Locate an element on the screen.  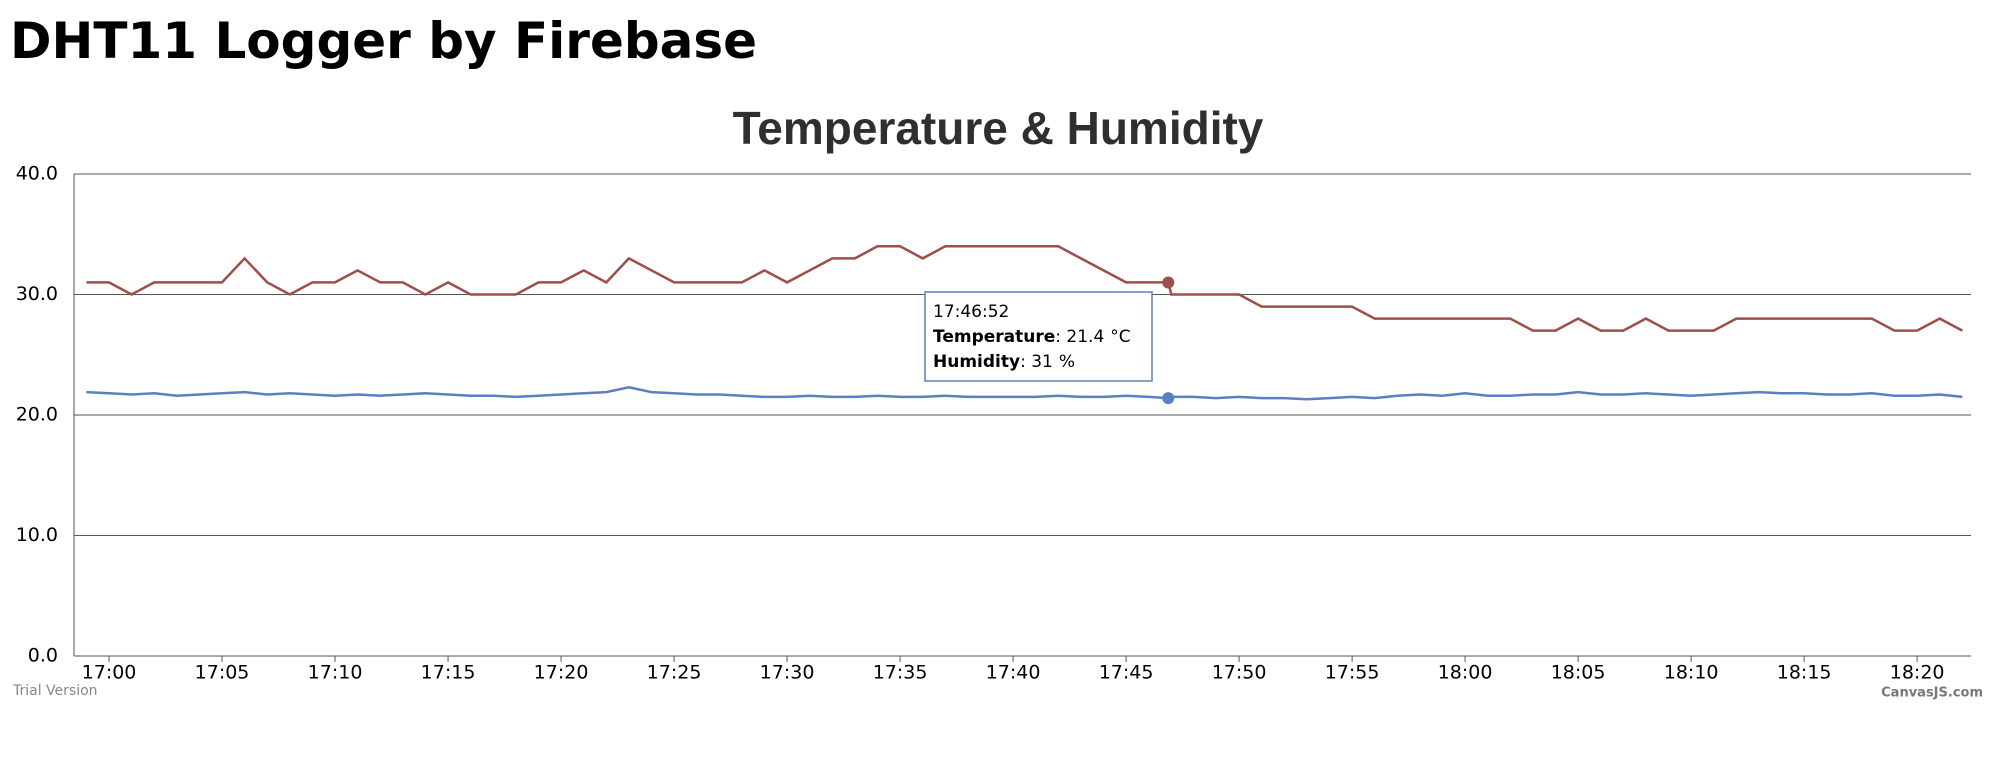
x-tick-label: 18:10 is located at coordinates (1691, 673).